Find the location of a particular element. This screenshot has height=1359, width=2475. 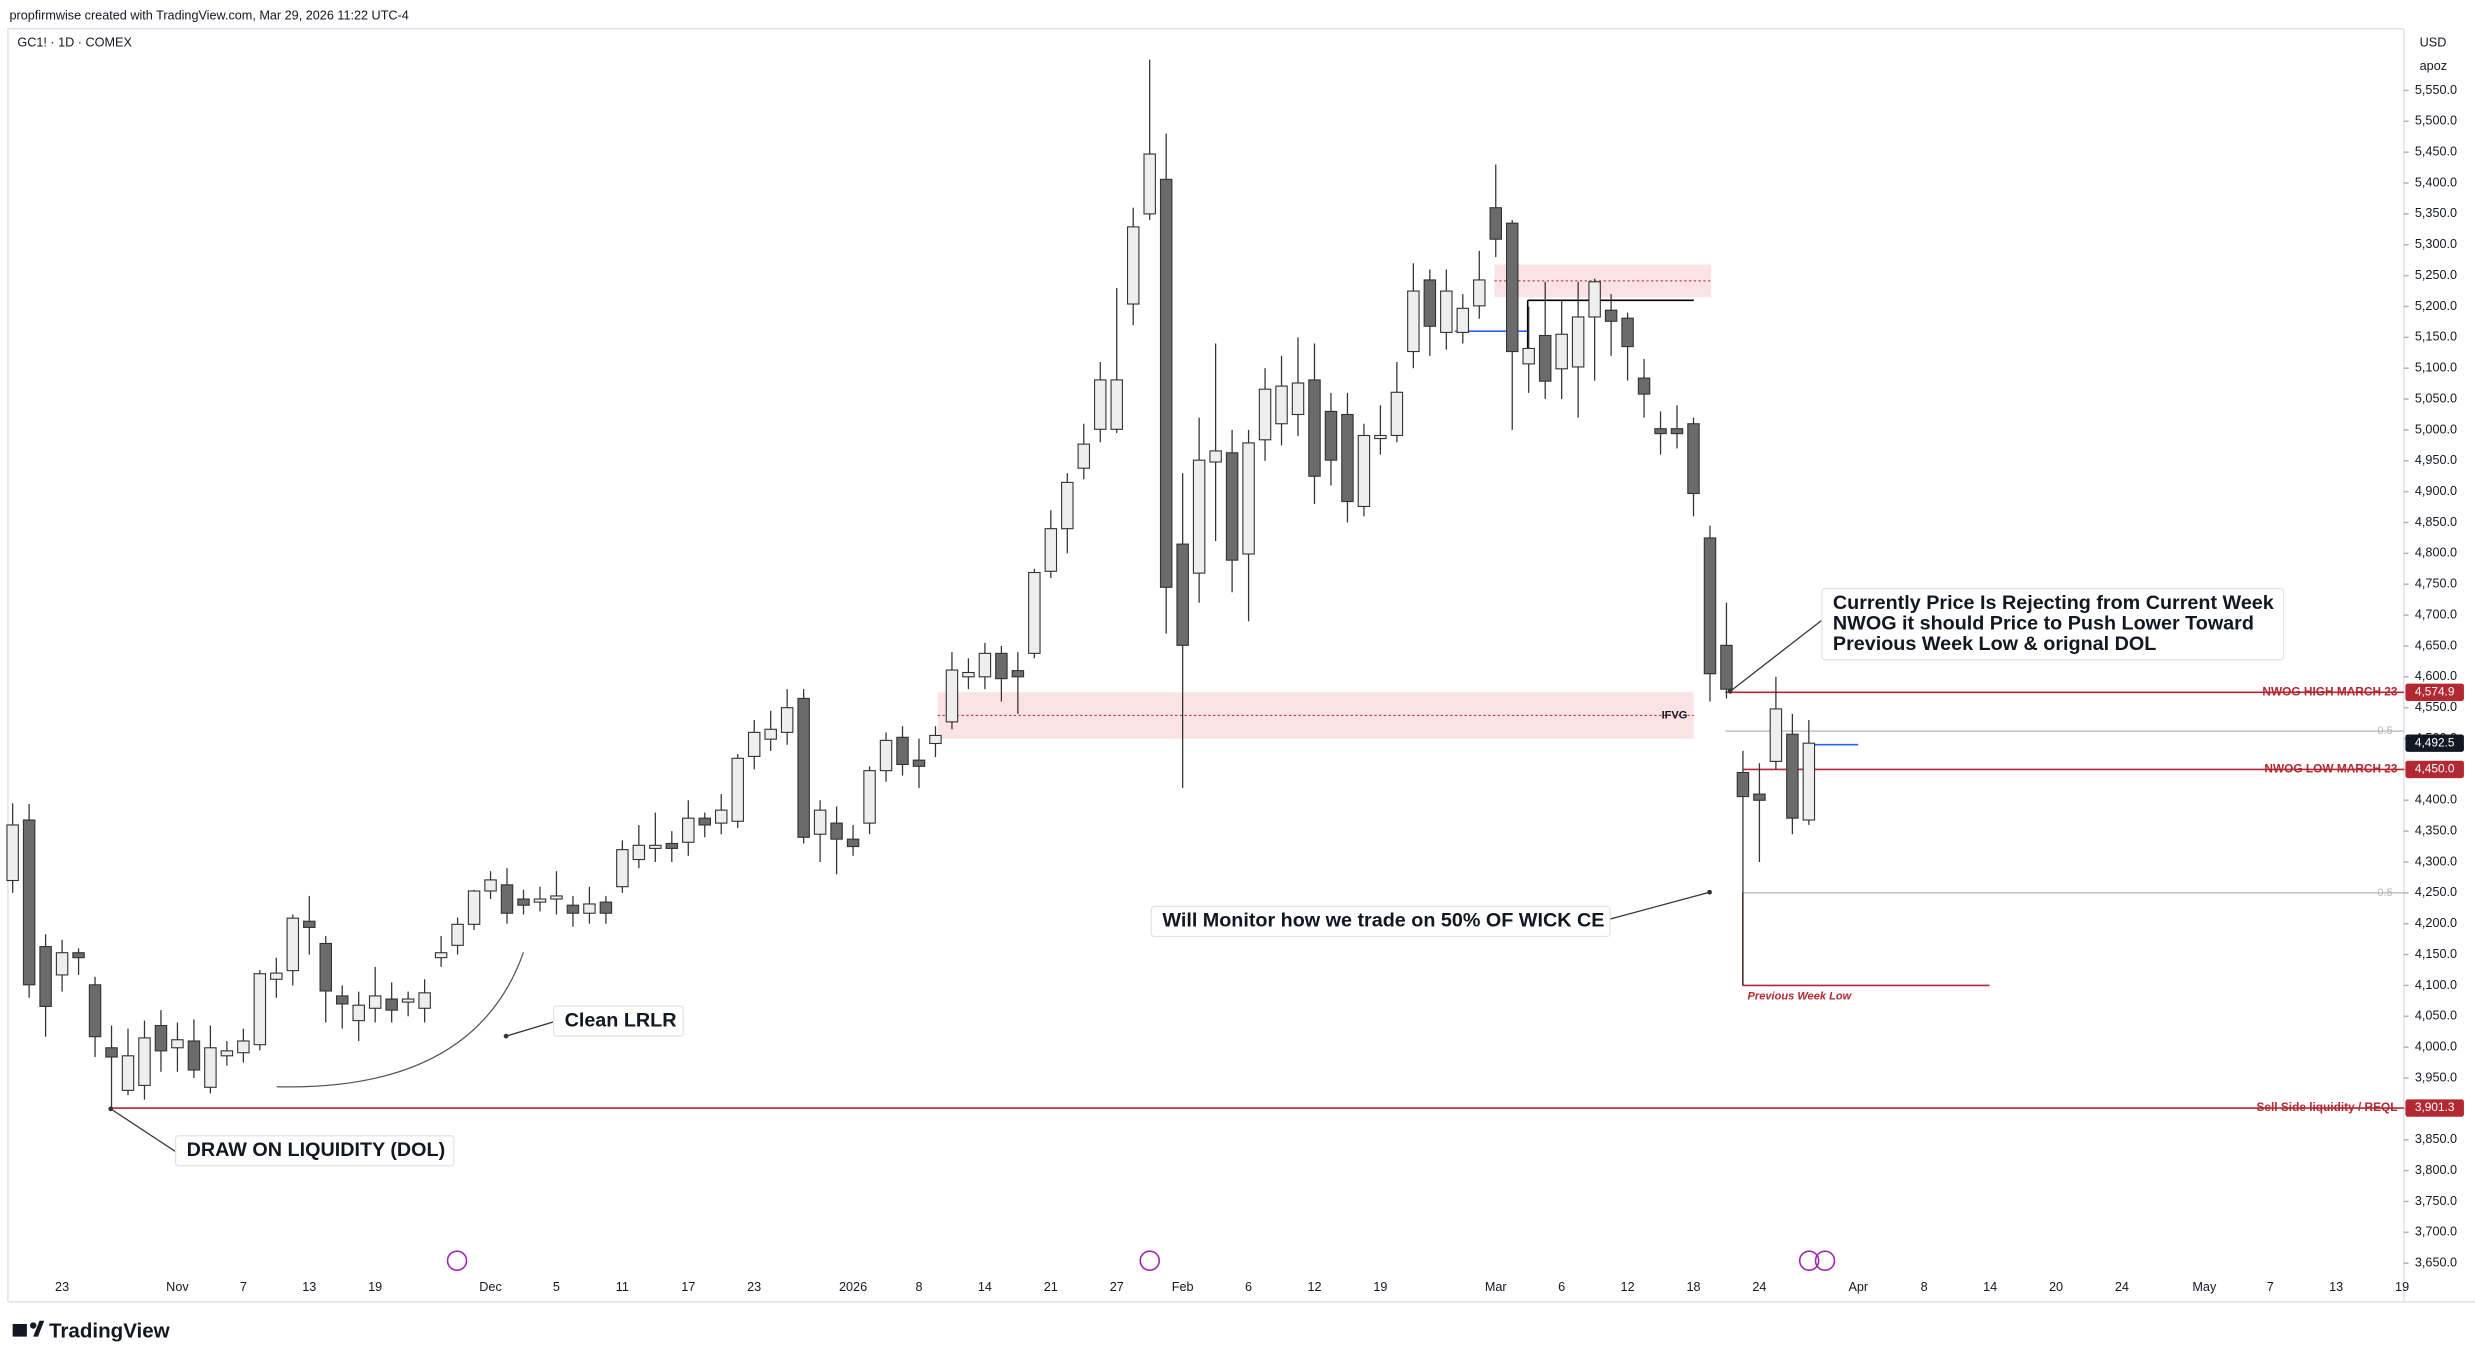

event-icons is located at coordinates (1141, 1260).